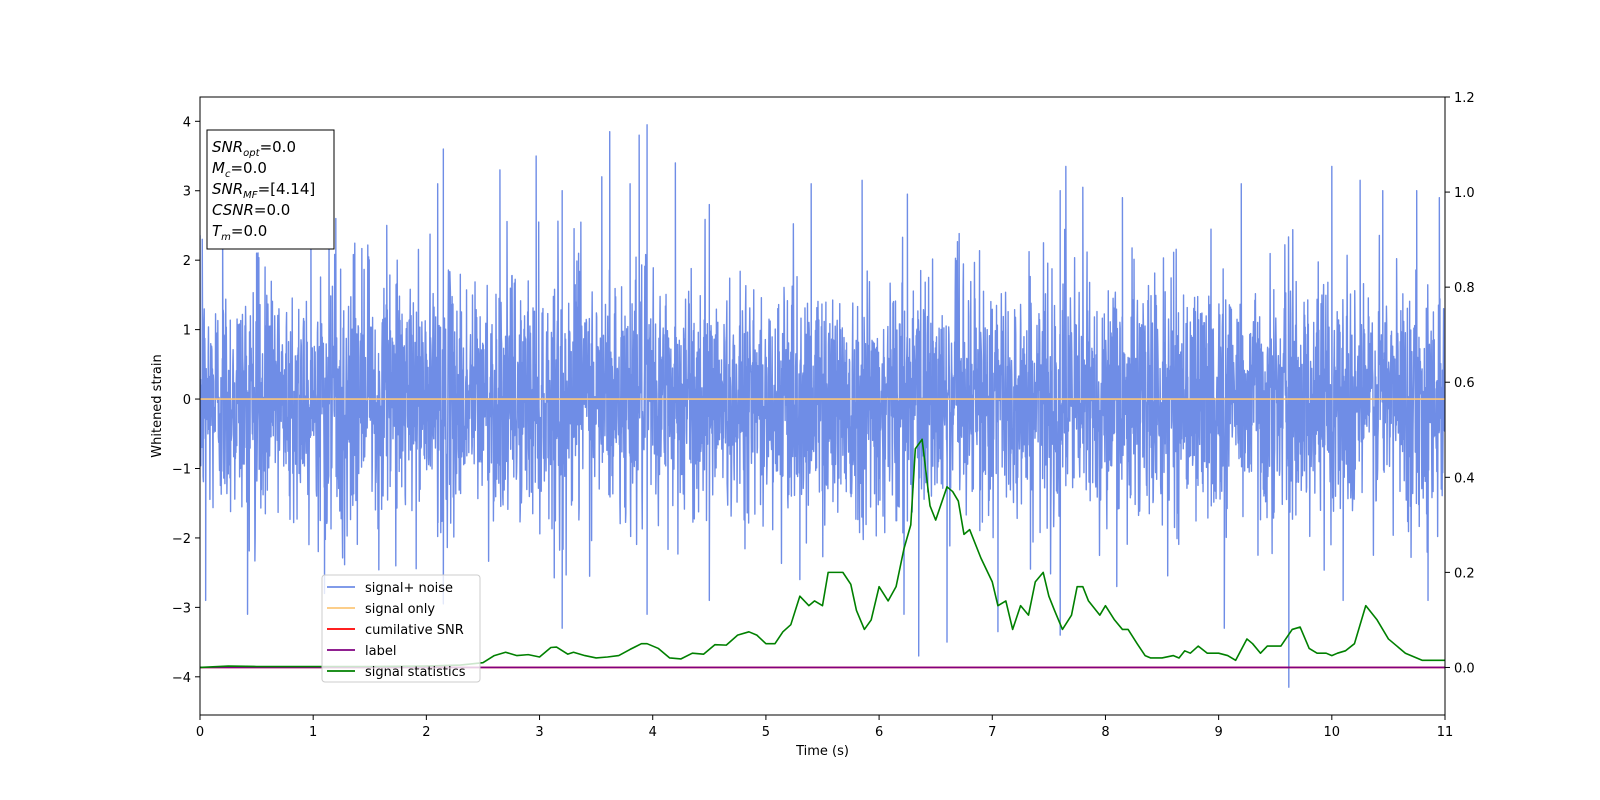 The width and height of the screenshot is (1600, 800). I want to click on y2-tick-label: 0.0, so click(1464, 668).